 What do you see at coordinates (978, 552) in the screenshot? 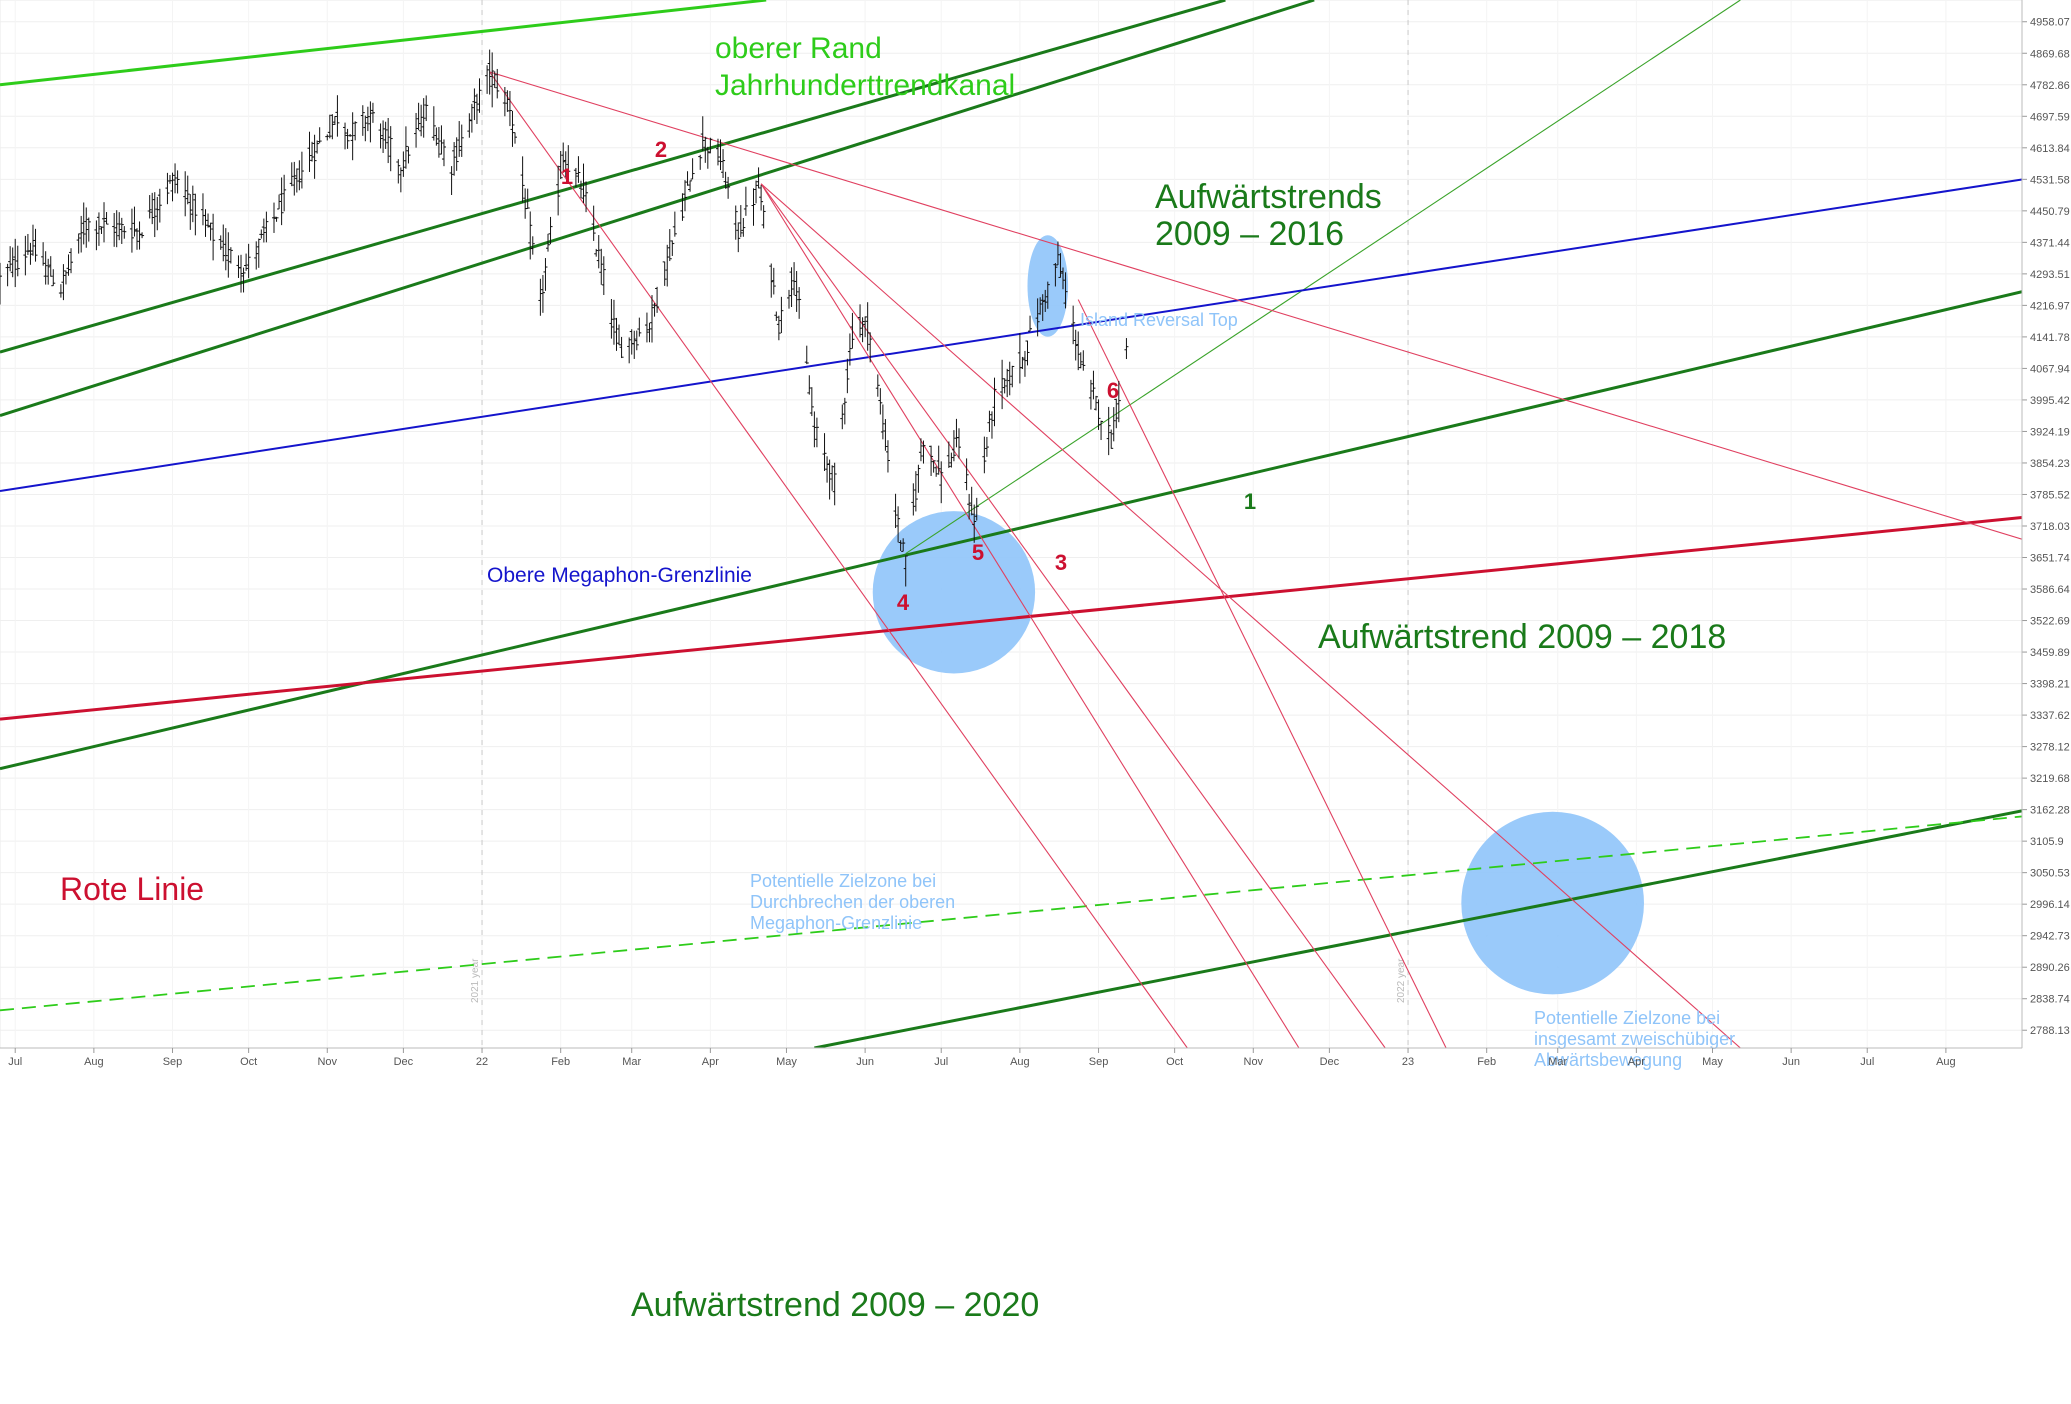
I see `annotation-label: 5` at bounding box center [978, 552].